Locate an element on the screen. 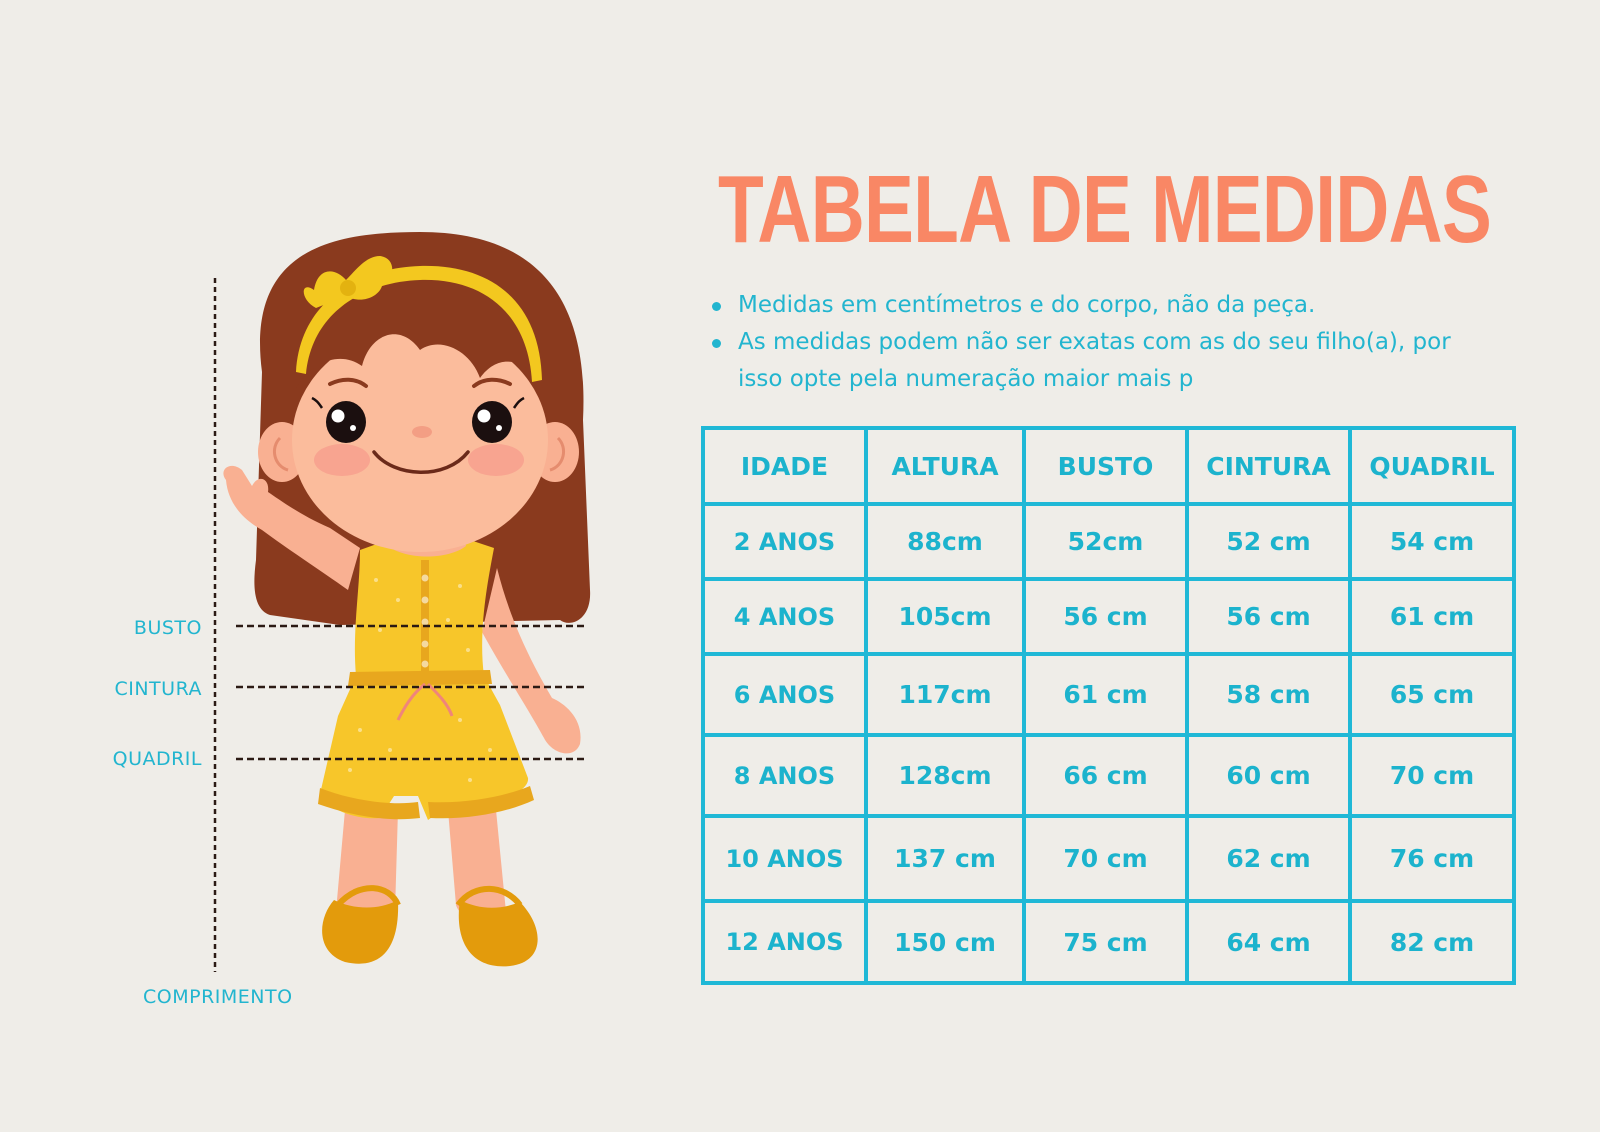  left-eye is located at coordinates (346, 422).